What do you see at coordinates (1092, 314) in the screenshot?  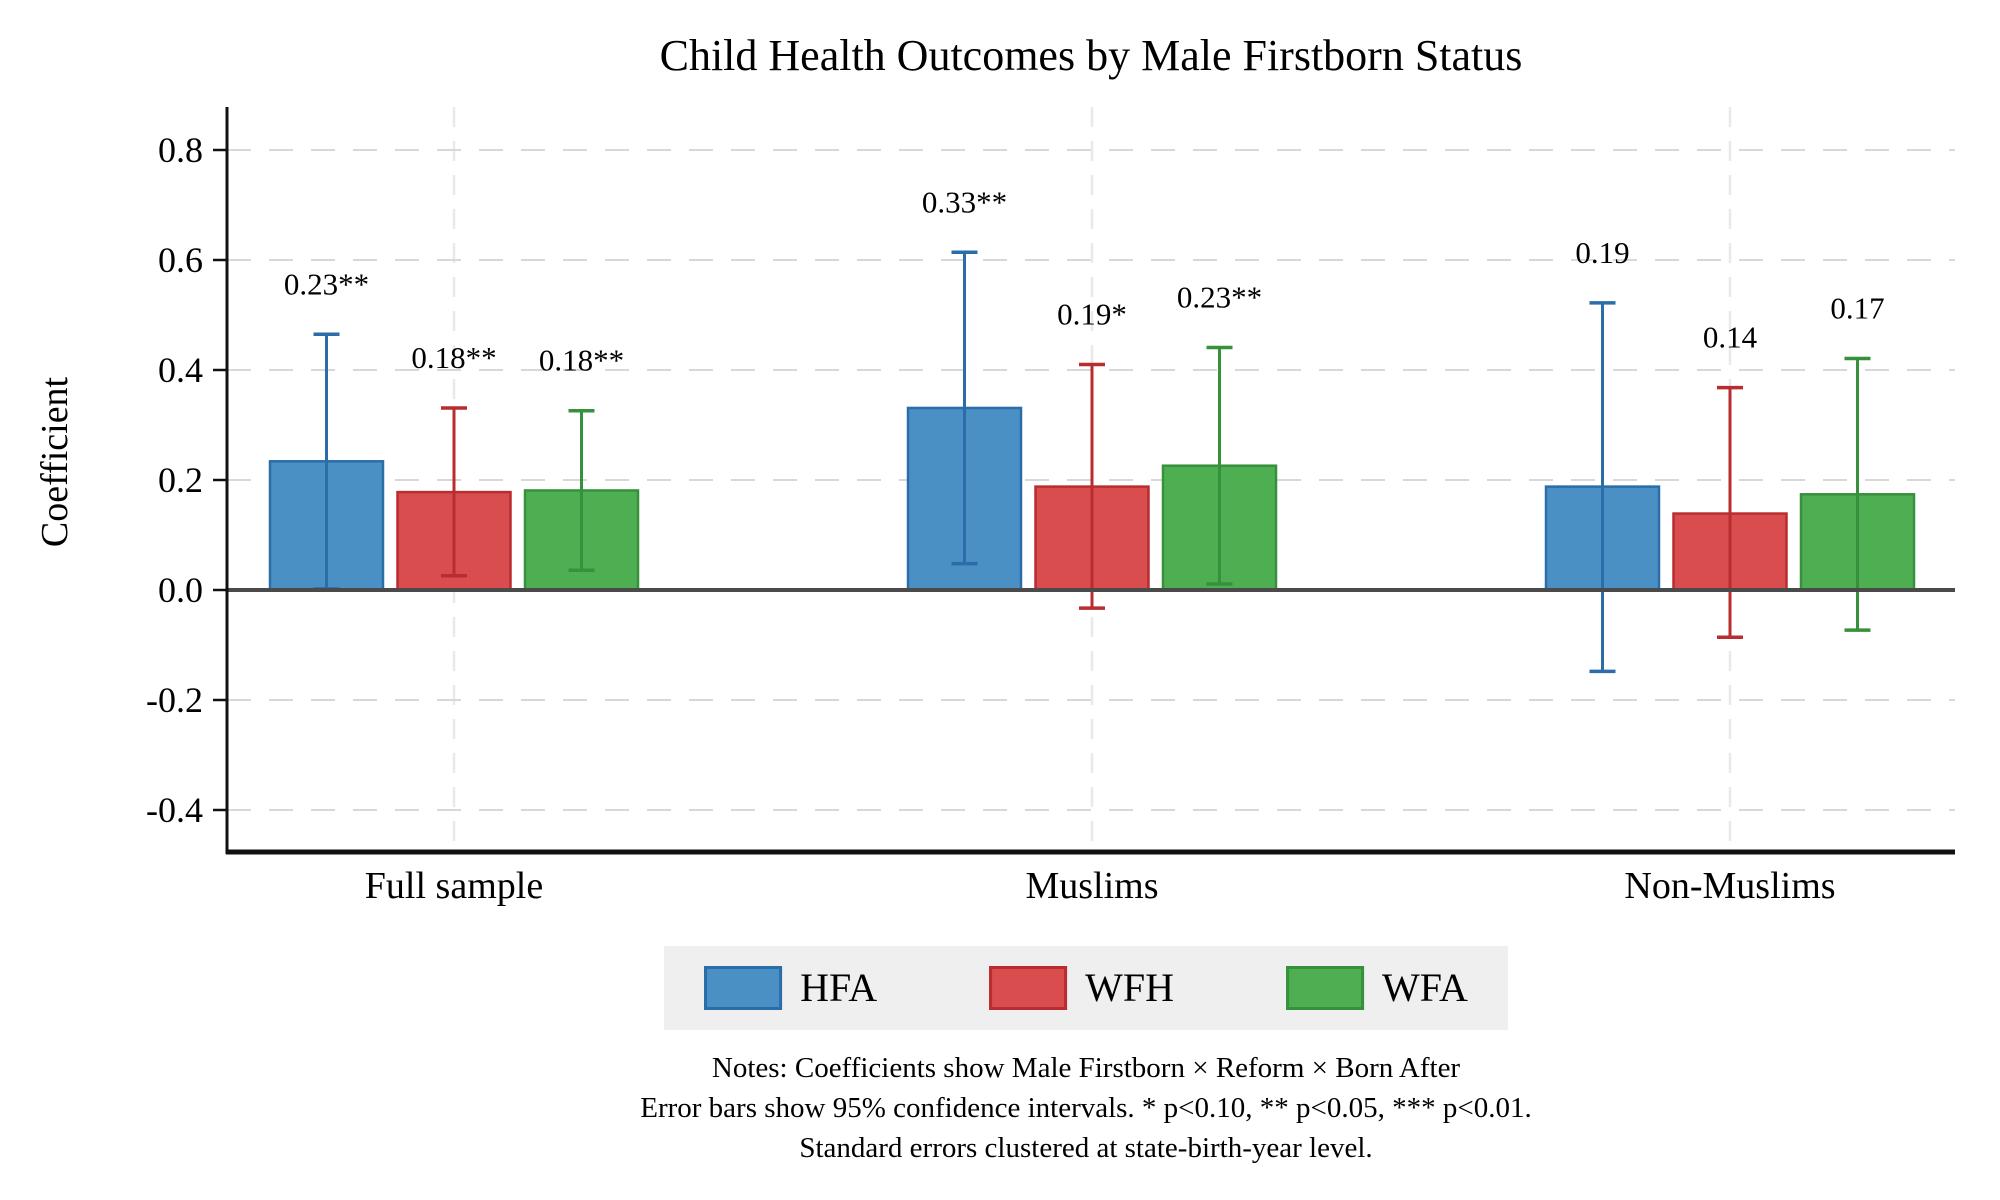 I see `value-label: 0.19*` at bounding box center [1092, 314].